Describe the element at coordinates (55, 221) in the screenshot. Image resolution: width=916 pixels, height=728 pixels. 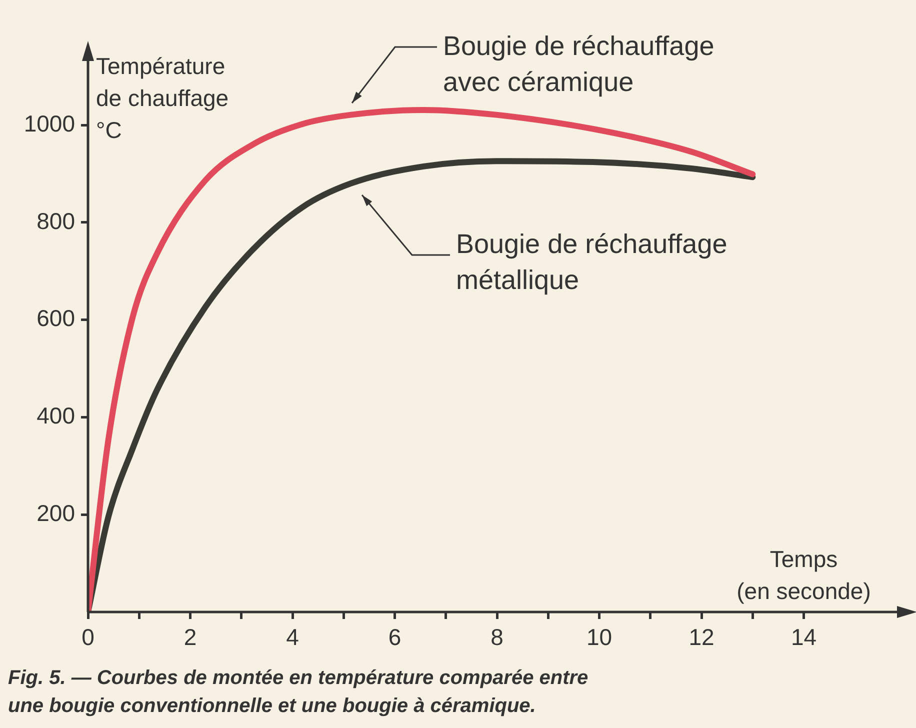
I see `y-tick-label: 800` at that location.